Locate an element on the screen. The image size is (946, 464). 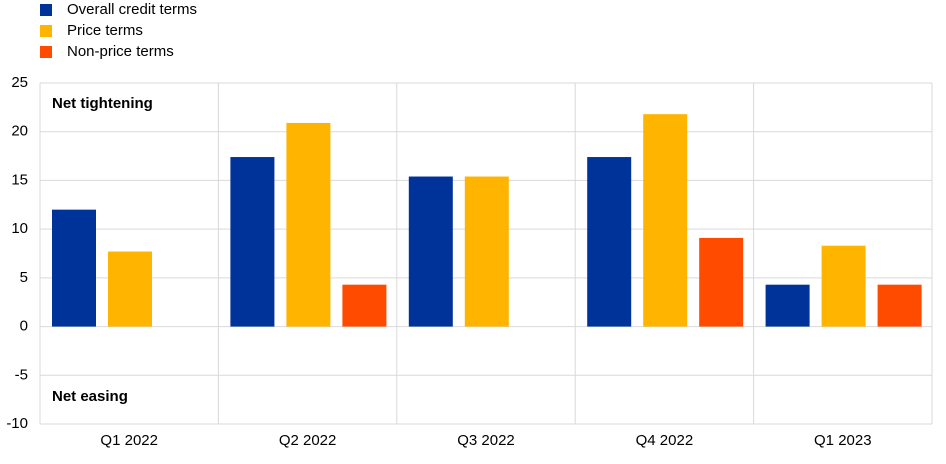
y-tick-label: -5 is located at coordinates (21, 374).